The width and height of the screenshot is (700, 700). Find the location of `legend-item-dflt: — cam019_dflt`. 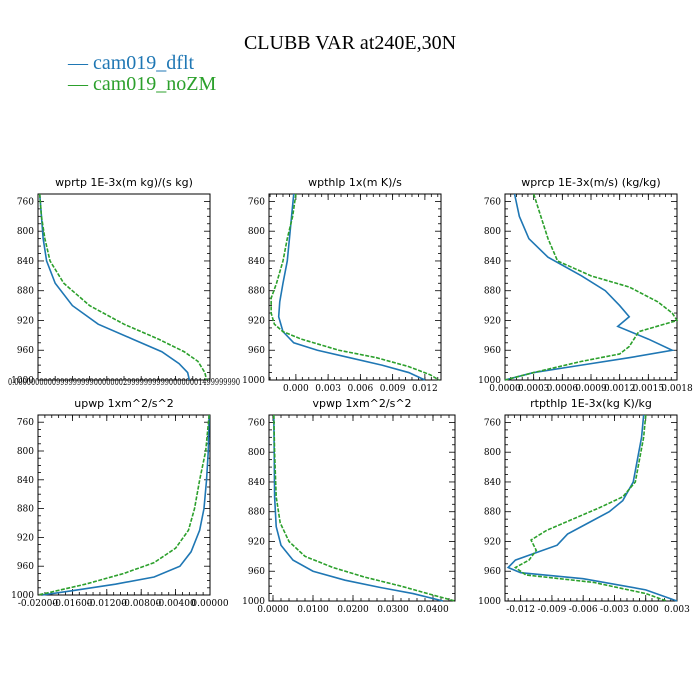

legend-item-dflt: — cam019_dflt is located at coordinates (131, 63).